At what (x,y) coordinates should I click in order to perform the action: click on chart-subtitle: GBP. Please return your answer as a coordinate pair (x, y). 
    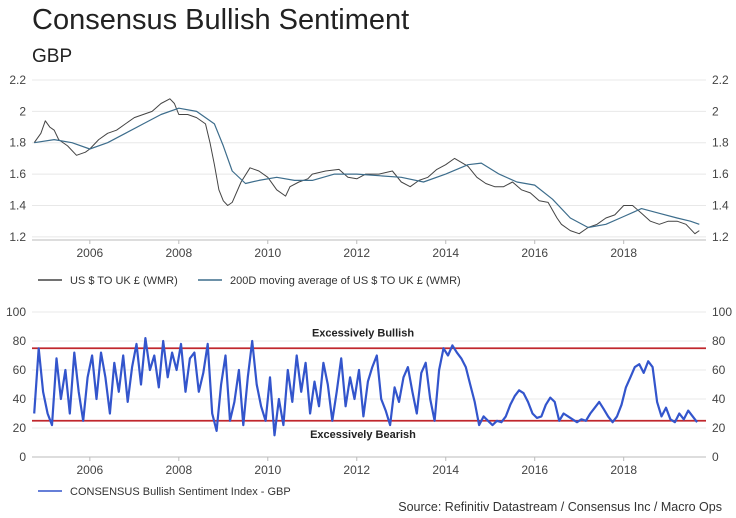
    Looking at the image, I should click on (52, 56).